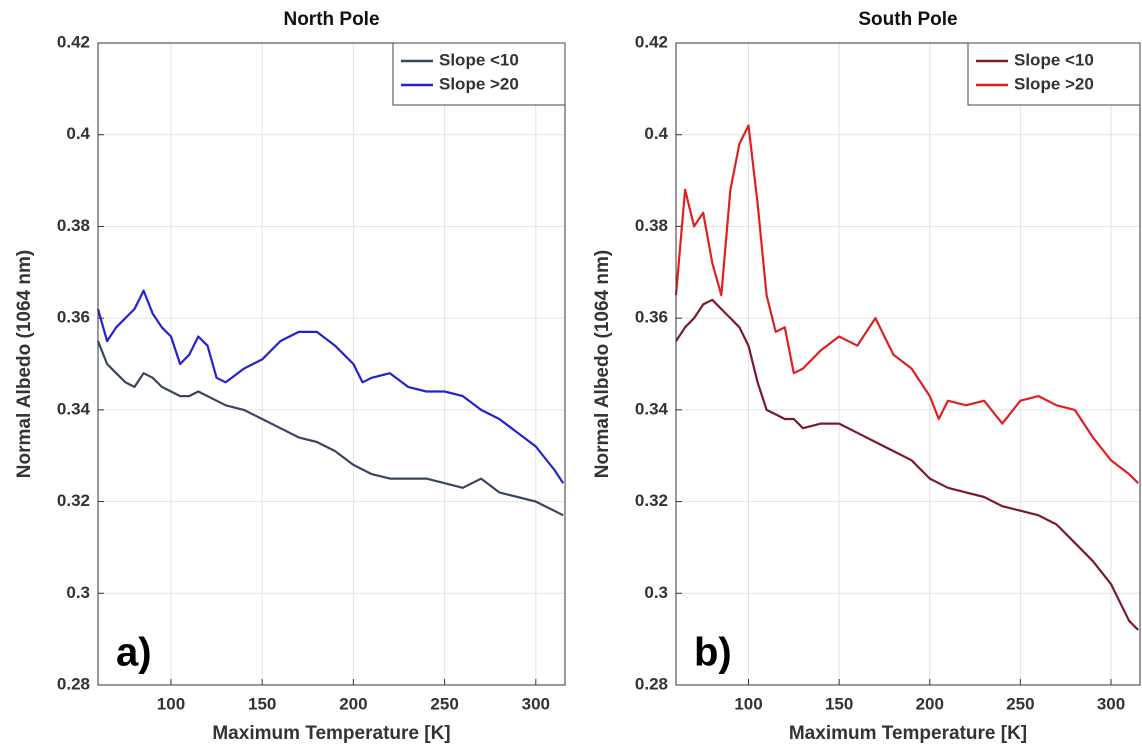 The image size is (1142, 752). I want to click on chart-title: South Pole, so click(907, 19).